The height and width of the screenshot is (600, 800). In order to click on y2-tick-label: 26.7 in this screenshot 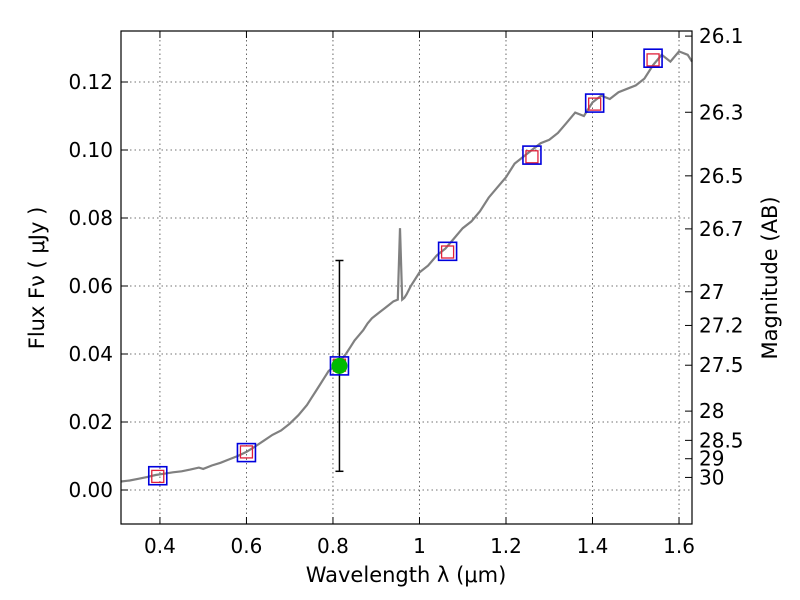, I will do `click(721, 229)`.